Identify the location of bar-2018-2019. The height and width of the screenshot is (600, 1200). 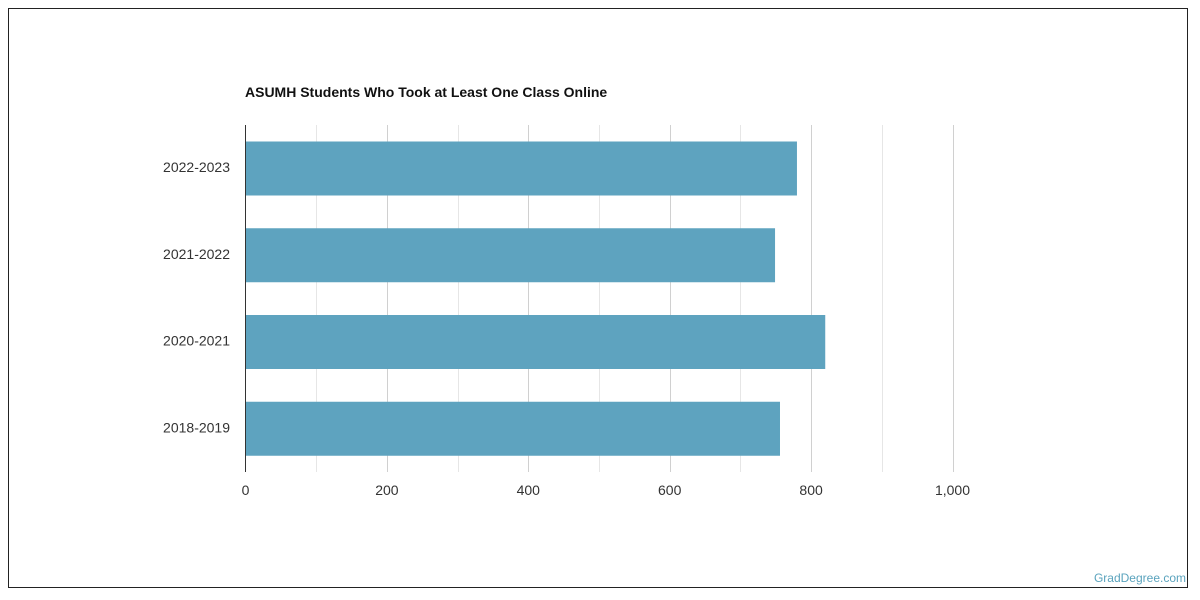
(512, 428).